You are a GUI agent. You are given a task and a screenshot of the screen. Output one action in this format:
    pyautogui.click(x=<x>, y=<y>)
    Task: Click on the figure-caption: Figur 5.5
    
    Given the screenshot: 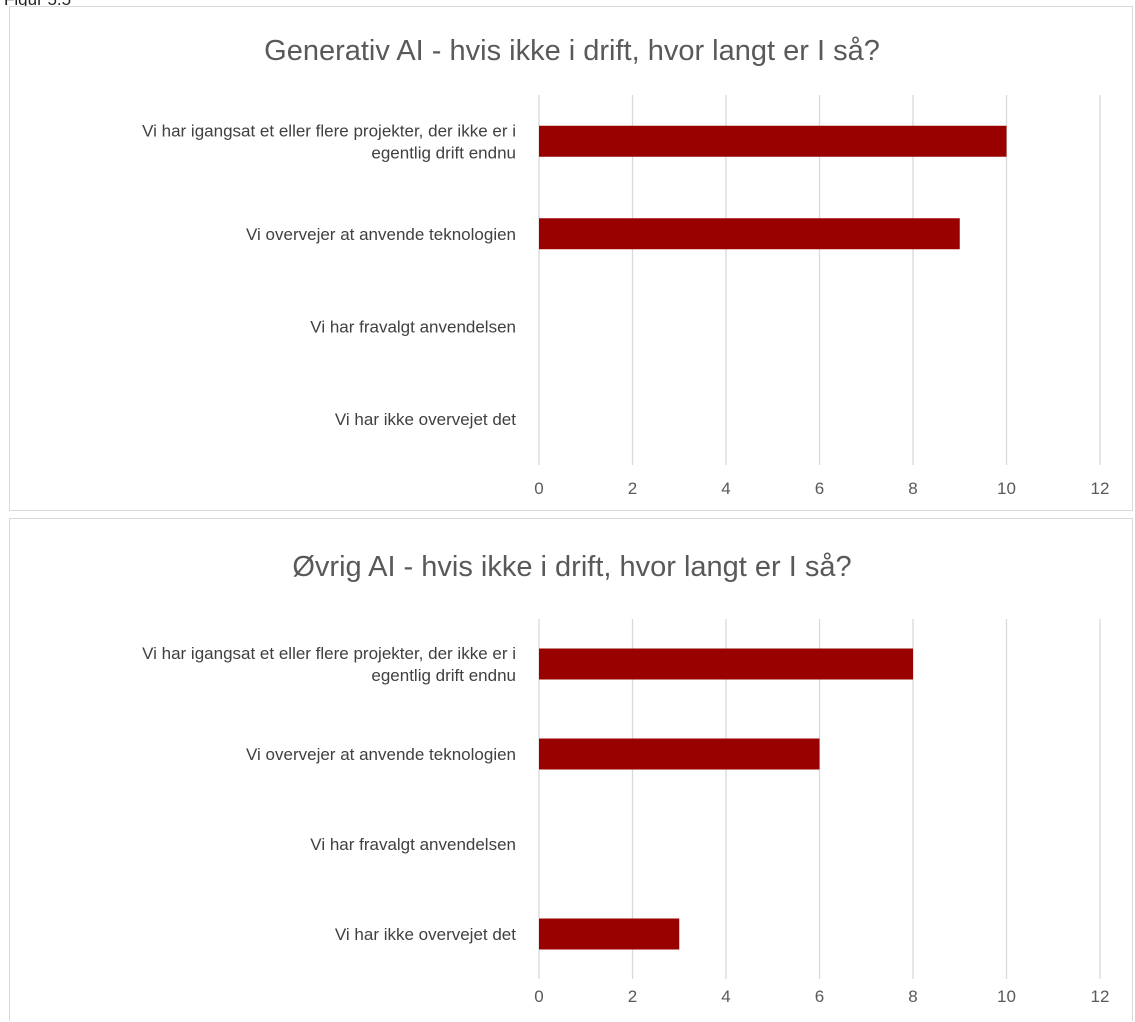 What is the action you would take?
    pyautogui.click(x=37, y=5)
    